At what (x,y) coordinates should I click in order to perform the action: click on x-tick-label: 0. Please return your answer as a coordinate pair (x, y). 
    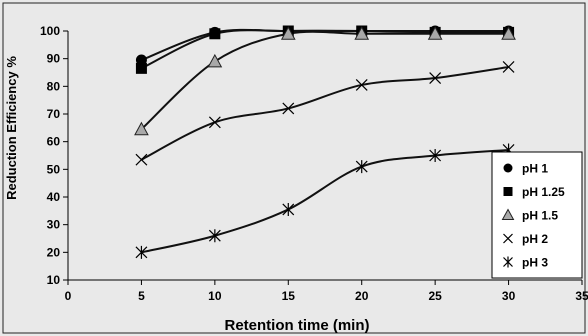
    Looking at the image, I should click on (68, 296).